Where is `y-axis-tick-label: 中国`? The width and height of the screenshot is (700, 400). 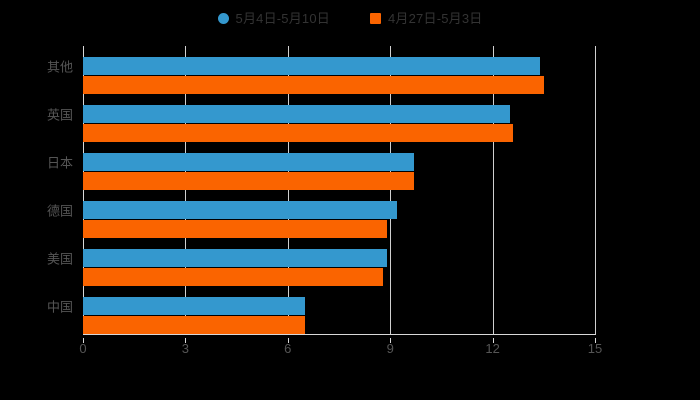 y-axis-tick-label: 中国 is located at coordinates (59, 307).